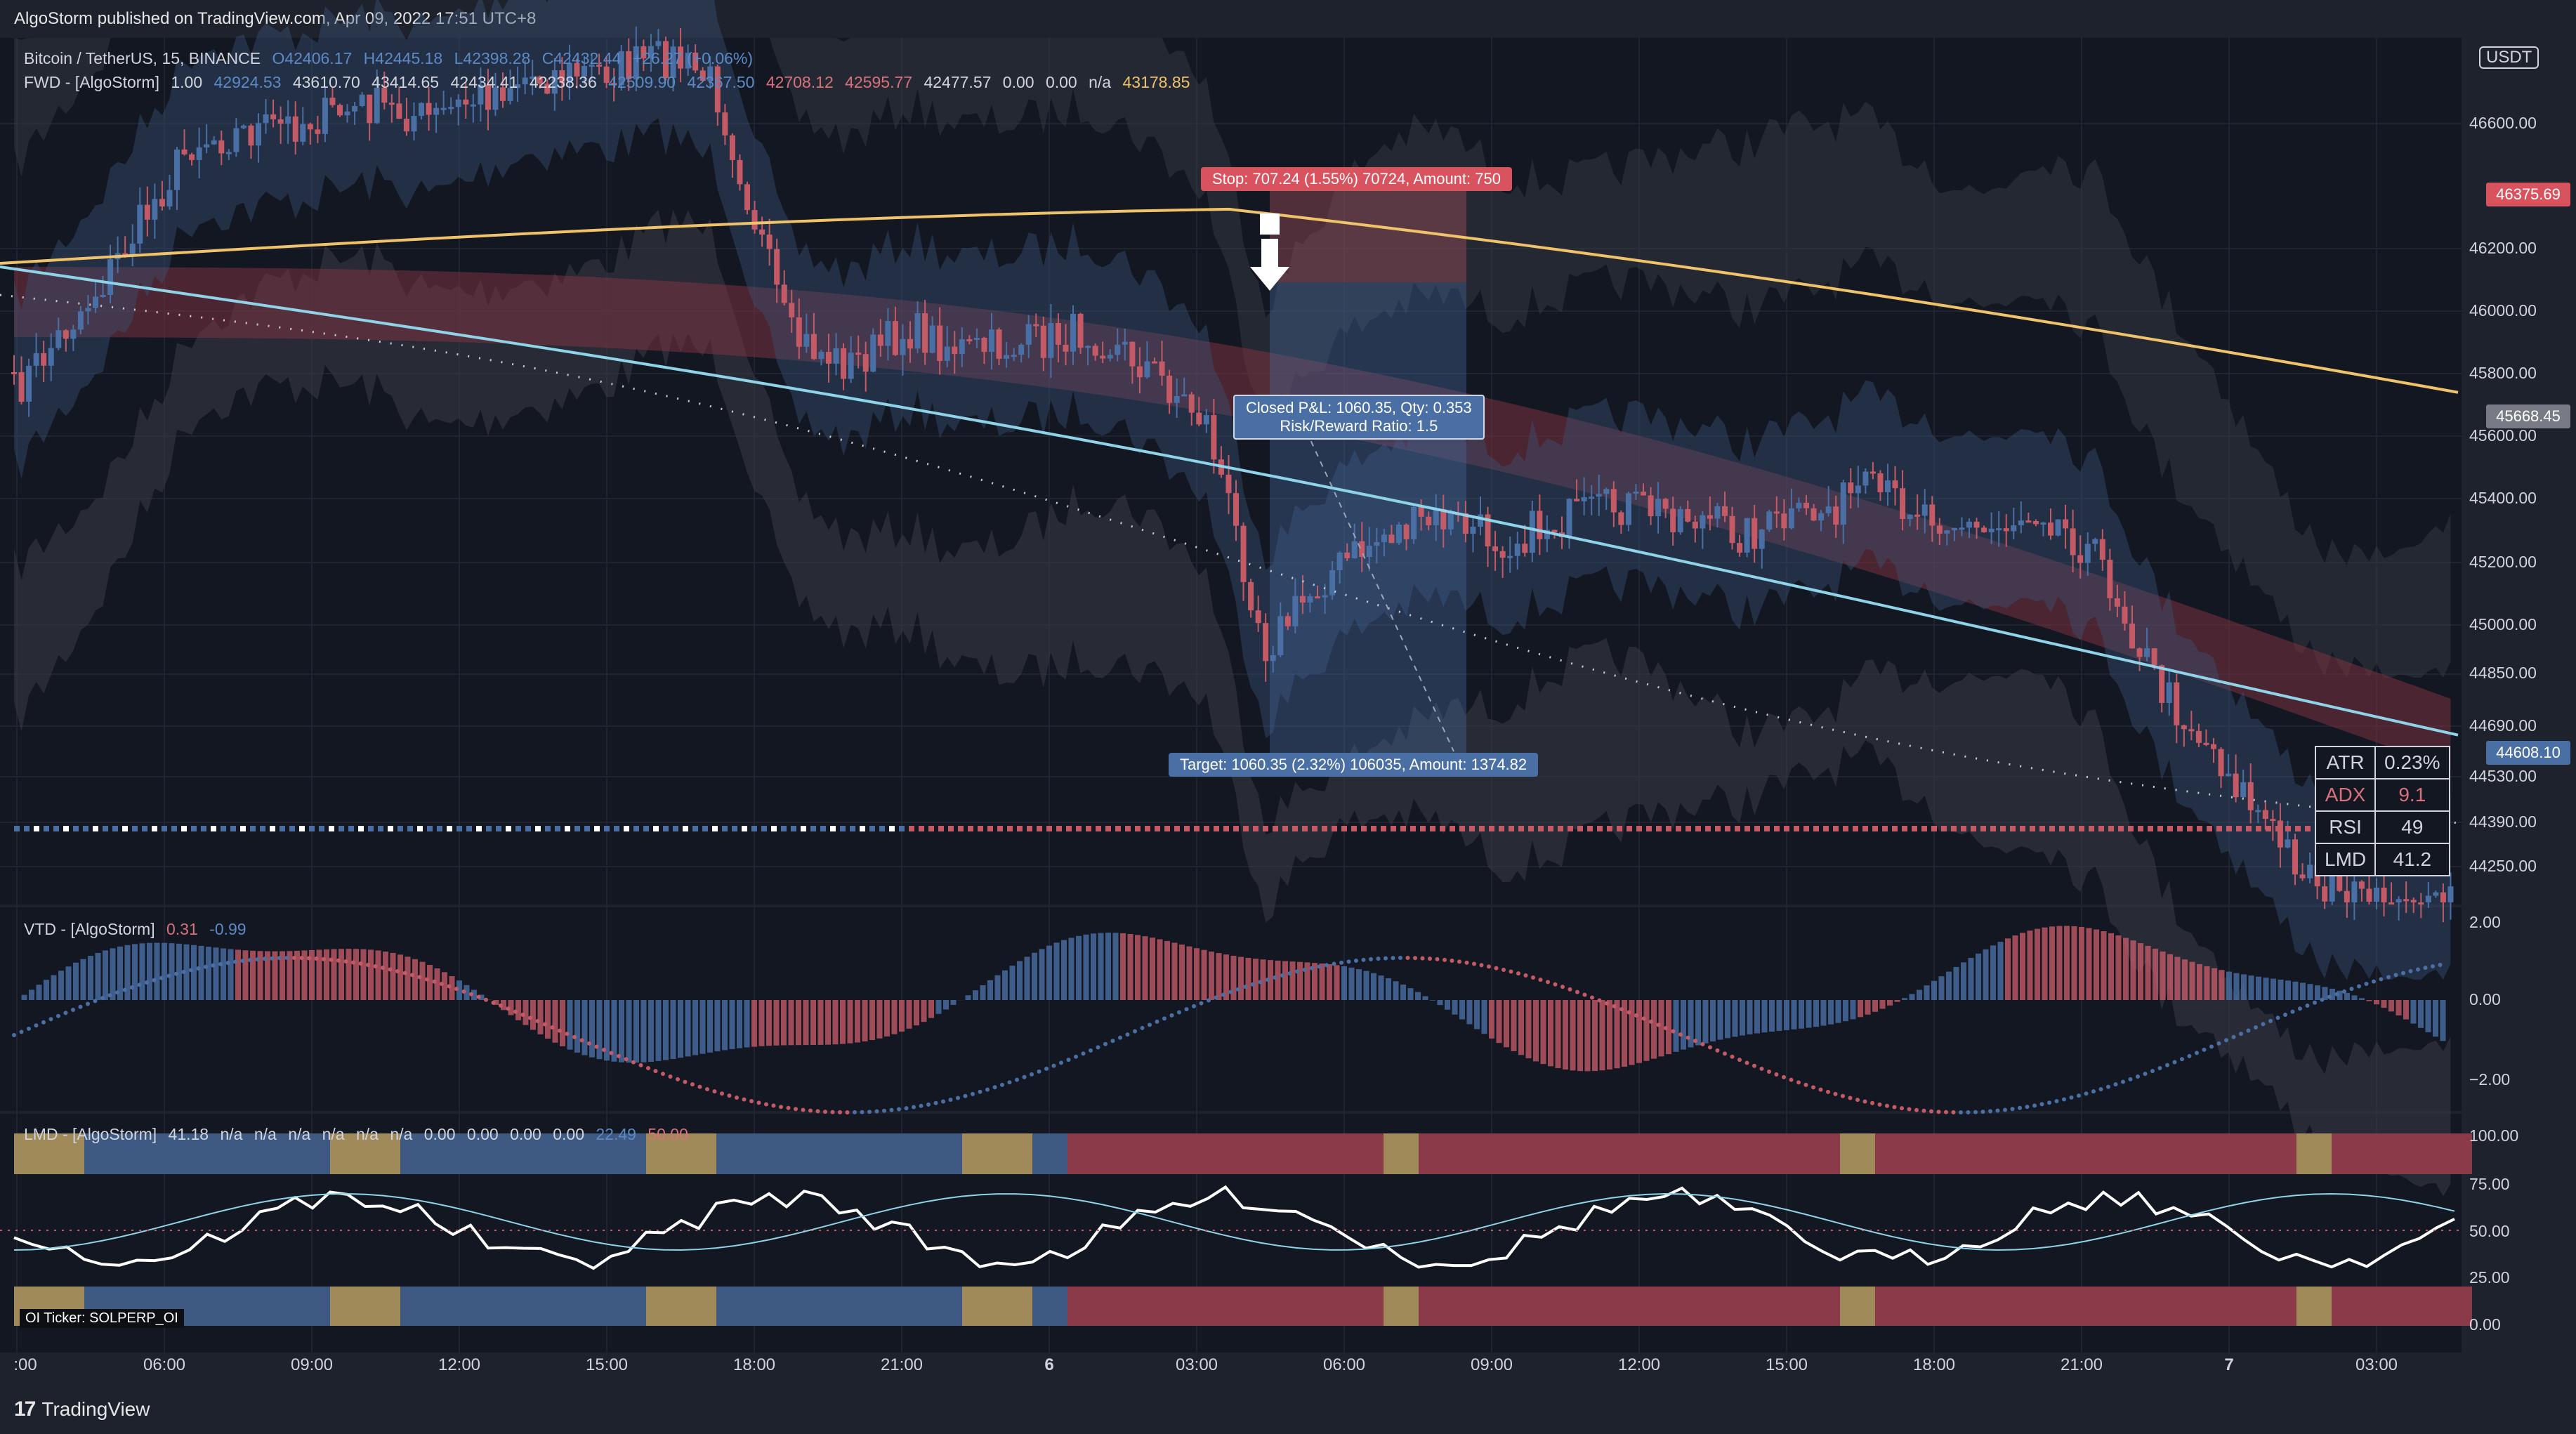  I want to click on footer-brand: 17 TradingView, so click(82, 1409).